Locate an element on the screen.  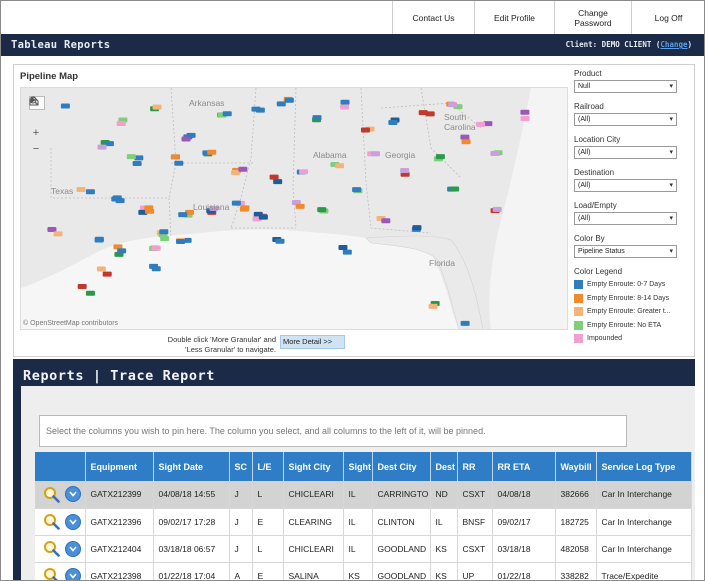
column-header: Service Log Type is located at coordinates (644, 466).